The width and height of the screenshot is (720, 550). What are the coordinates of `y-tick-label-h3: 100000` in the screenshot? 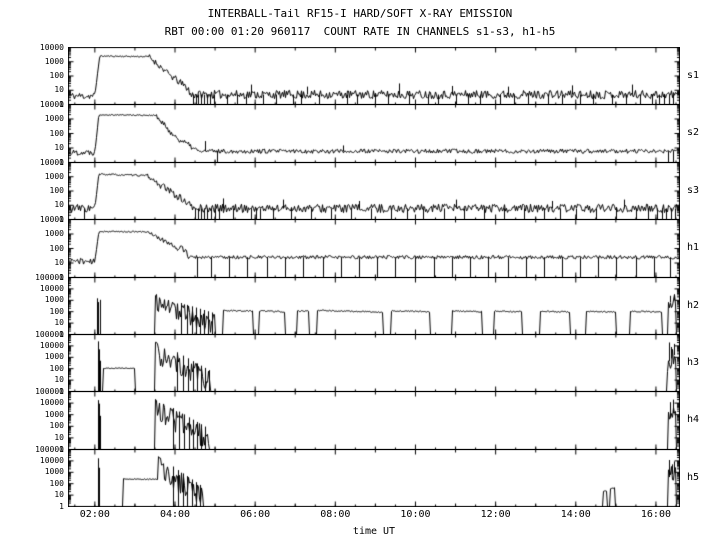 It's located at (49, 334).